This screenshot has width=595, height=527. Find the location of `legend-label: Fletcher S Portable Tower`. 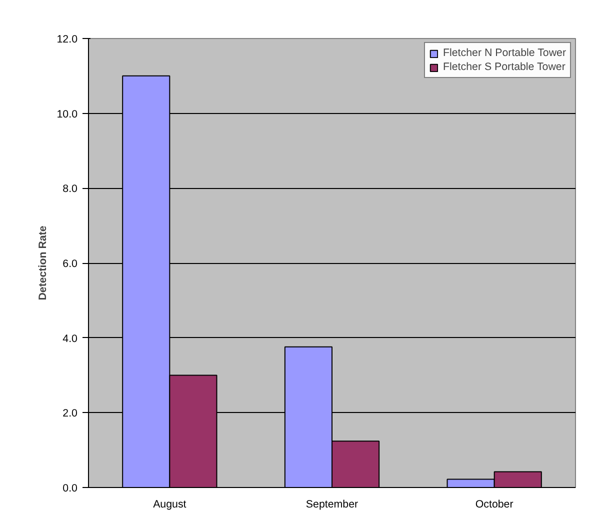

legend-label: Fletcher S Portable Tower is located at coordinates (504, 67).